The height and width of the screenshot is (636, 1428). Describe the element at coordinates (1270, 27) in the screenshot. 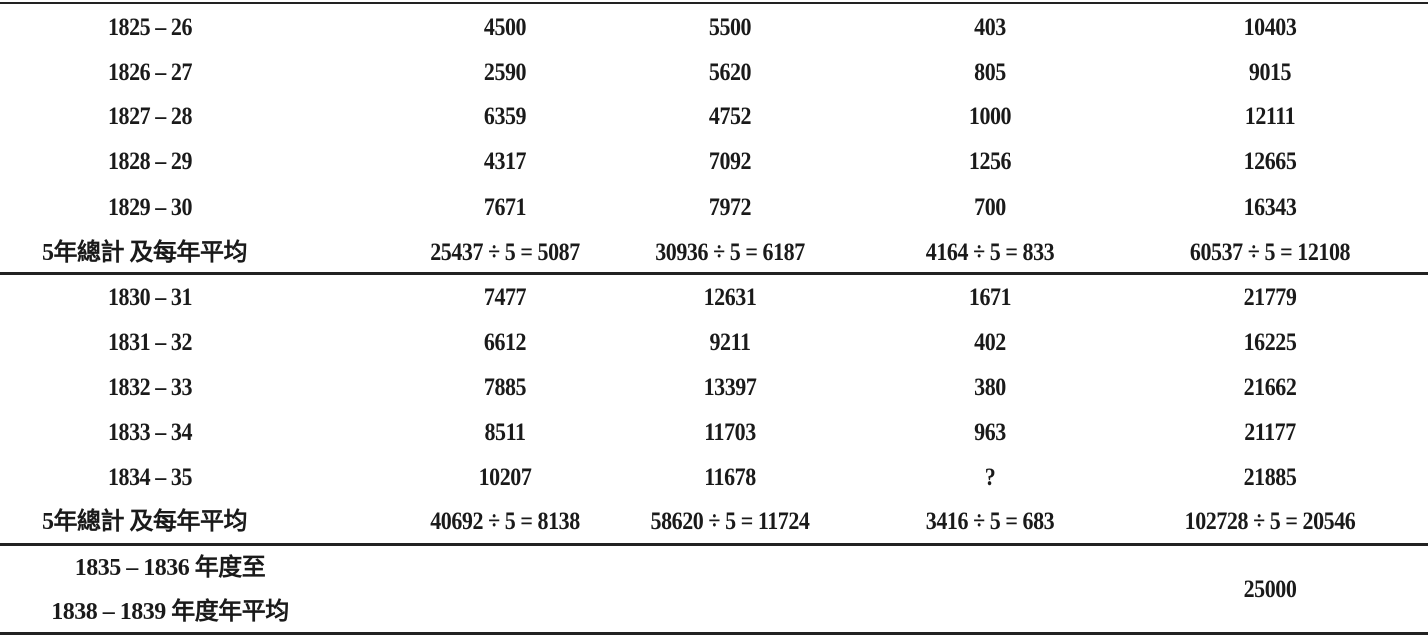

I see `cell-total: 10403` at that location.